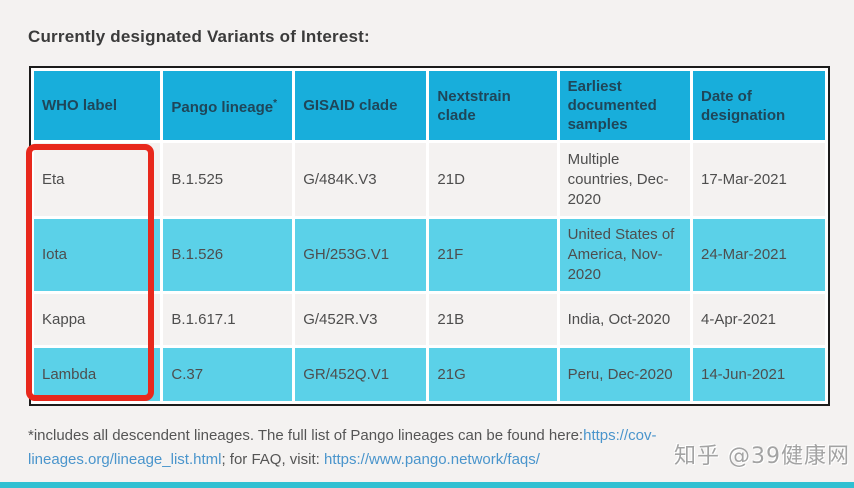  Describe the element at coordinates (762, 456) in the screenshot. I see `watermark: 知乎 @39健康网` at that location.